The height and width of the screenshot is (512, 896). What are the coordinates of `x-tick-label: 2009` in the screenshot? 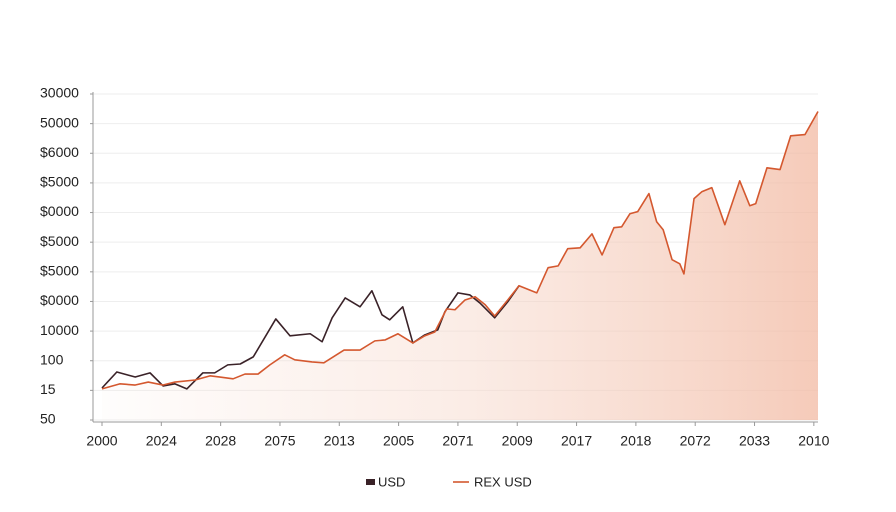 It's located at (517, 441).